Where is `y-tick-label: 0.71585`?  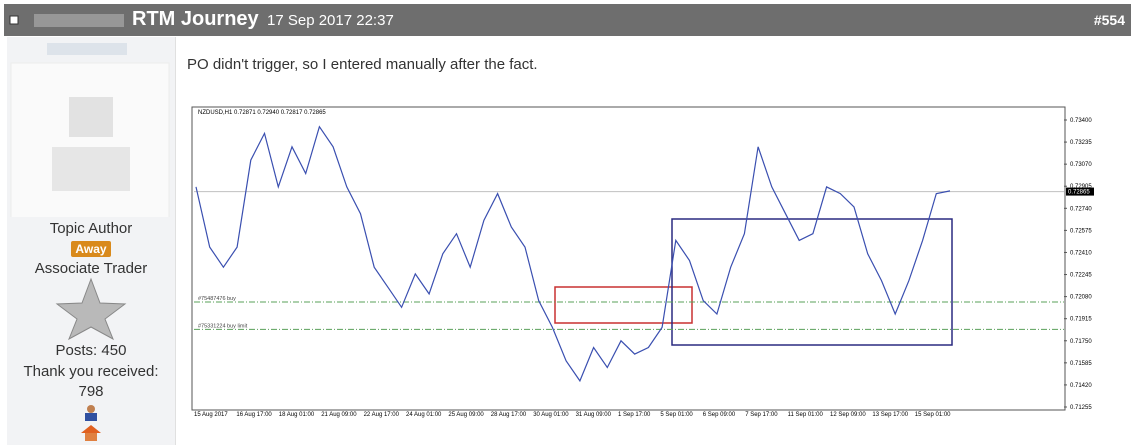
y-tick-label: 0.71585 is located at coordinates (1081, 364).